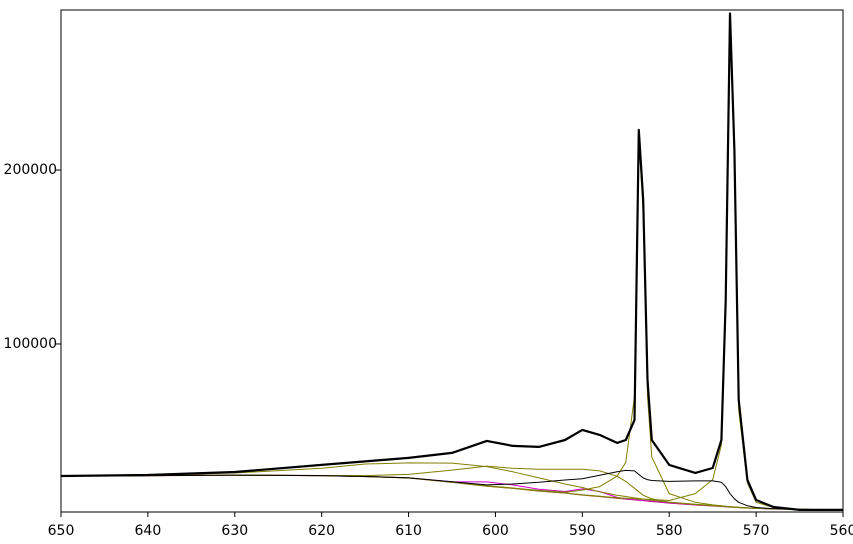  I want to click on y-tick-label: 100000, so click(30, 344).